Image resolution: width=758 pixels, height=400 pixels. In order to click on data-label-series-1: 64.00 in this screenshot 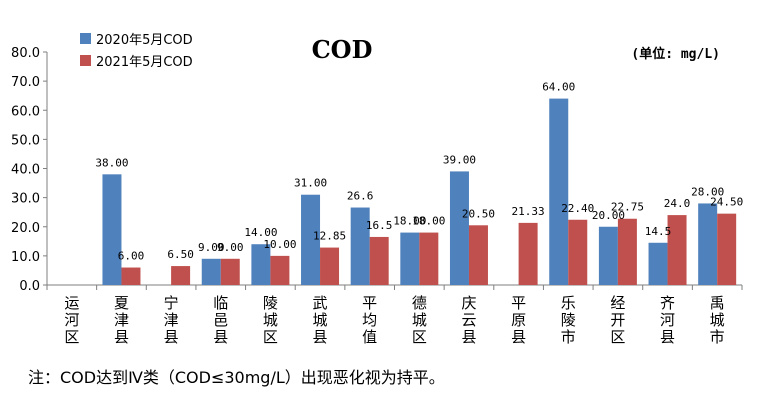, I will do `click(558, 87)`.